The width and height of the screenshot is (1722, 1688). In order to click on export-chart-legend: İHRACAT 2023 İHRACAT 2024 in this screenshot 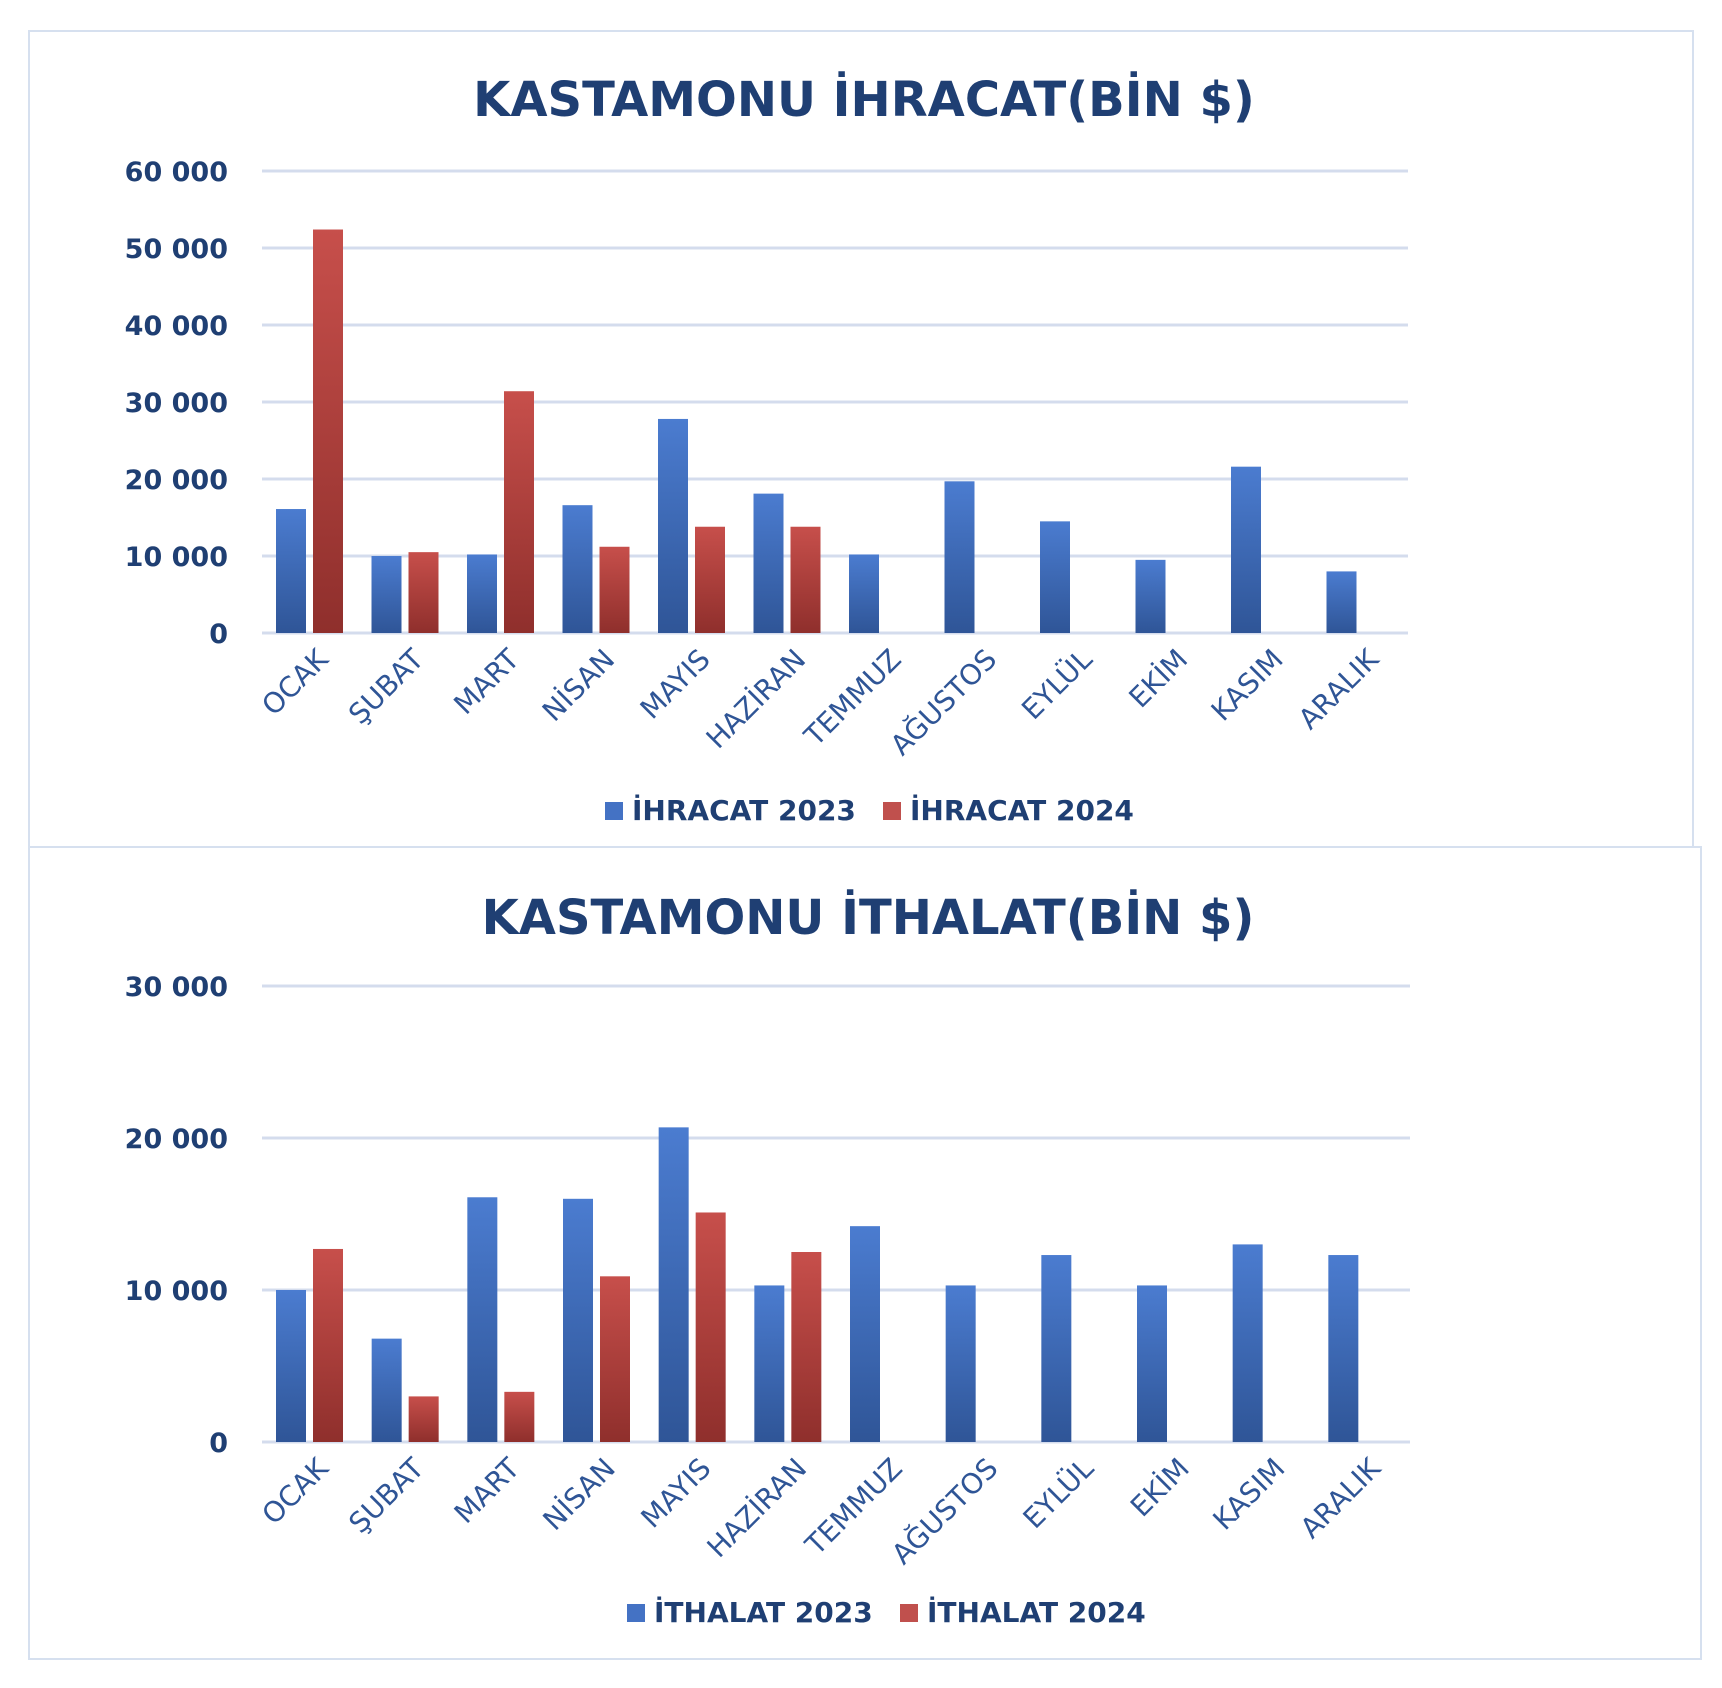, I will do `click(869, 810)`.